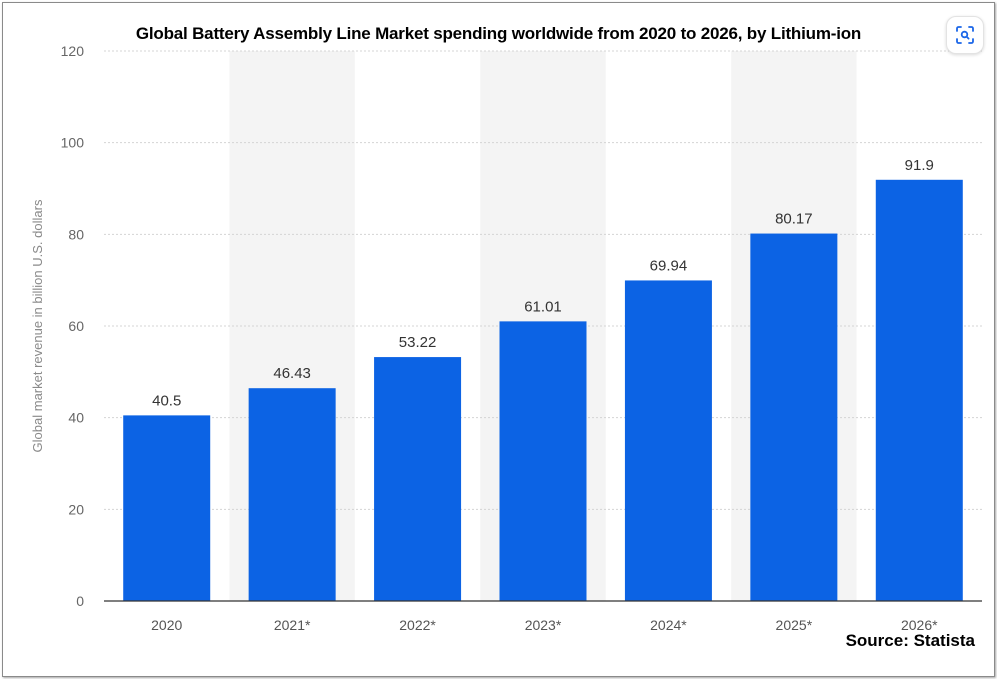 The height and width of the screenshot is (679, 997). I want to click on data-label: 53.22, so click(418, 342).